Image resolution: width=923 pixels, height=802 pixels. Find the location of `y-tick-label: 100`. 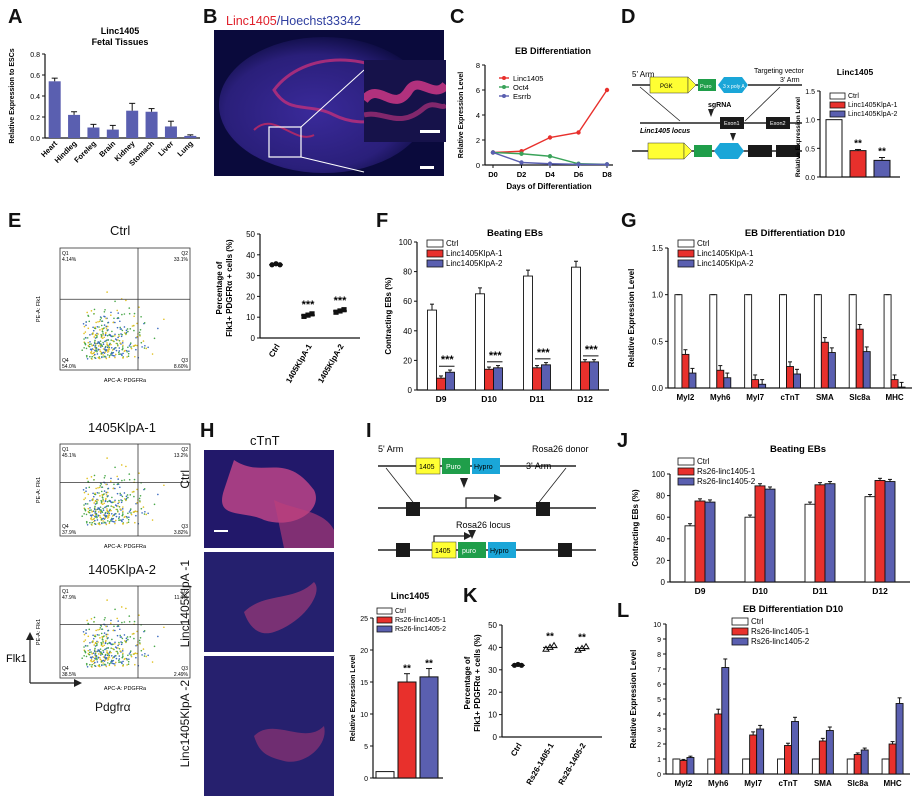

y-tick-label: 100 is located at coordinates (659, 474).